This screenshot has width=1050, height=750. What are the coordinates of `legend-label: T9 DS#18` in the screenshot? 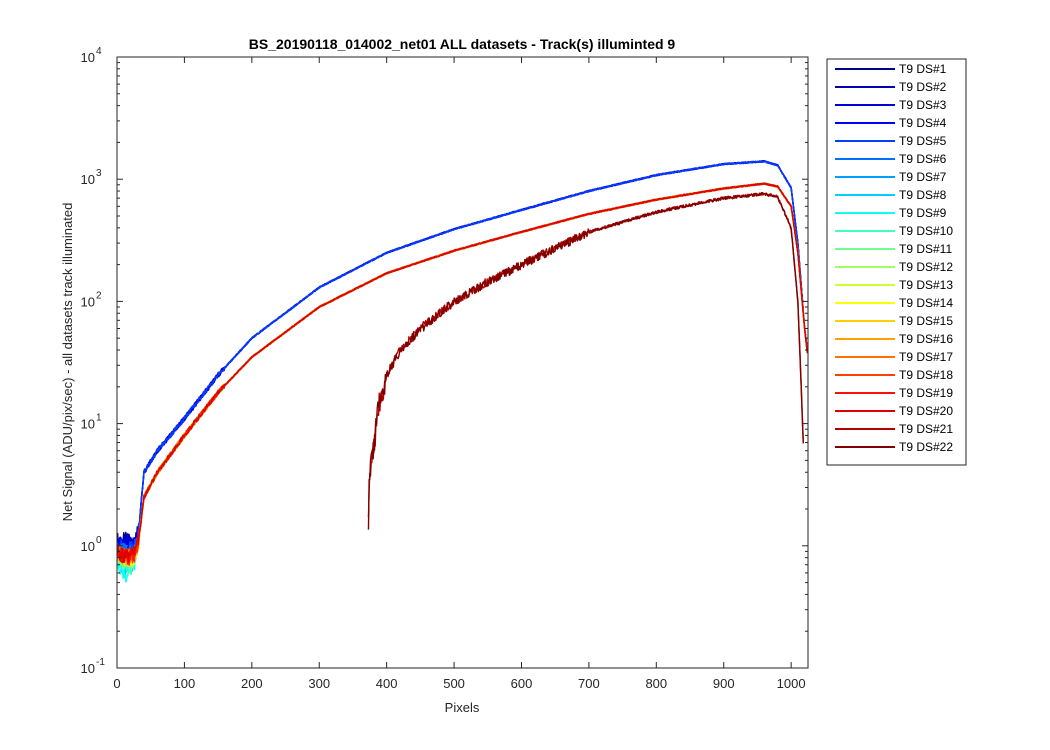 It's located at (926, 375).